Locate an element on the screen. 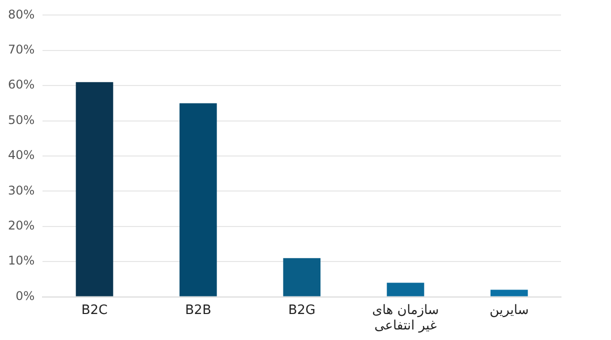 The width and height of the screenshot is (611, 340). x-tick-label: B2G is located at coordinates (302, 310).